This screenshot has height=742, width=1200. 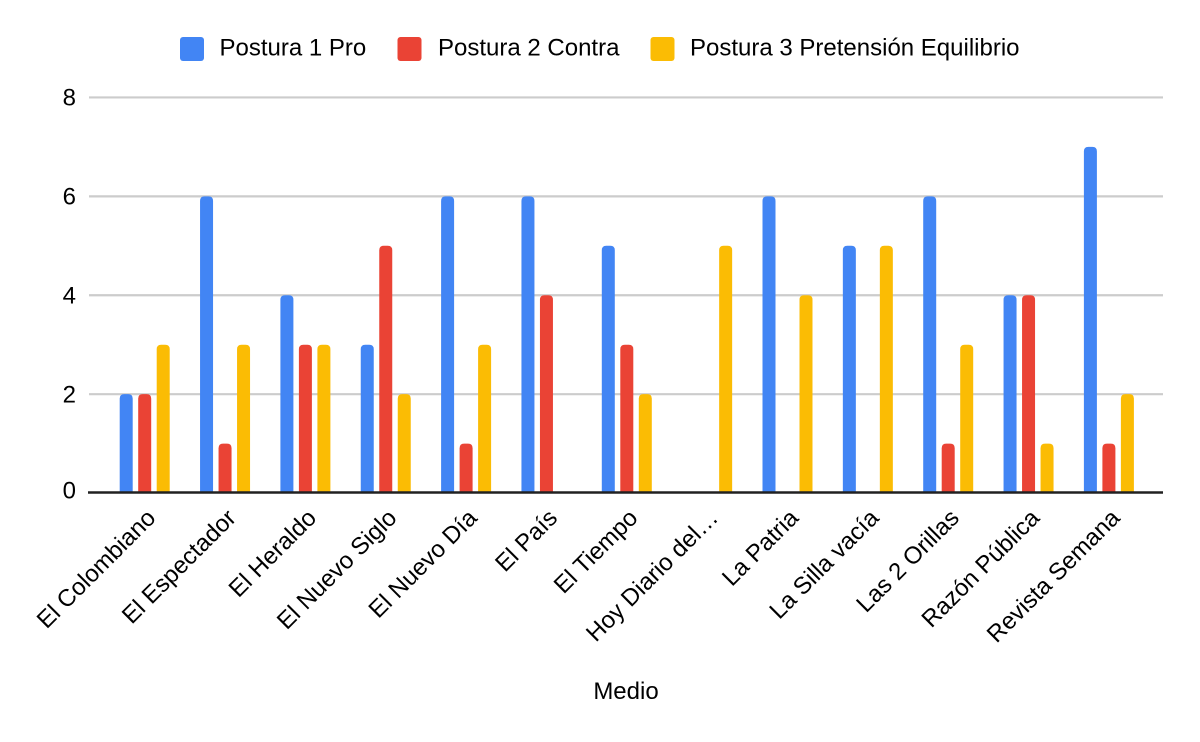 I want to click on svg-text:Postura 3 Pretensión Equilibri: Postura 3 Pretensión Equilibrio, so click(x=855, y=47).